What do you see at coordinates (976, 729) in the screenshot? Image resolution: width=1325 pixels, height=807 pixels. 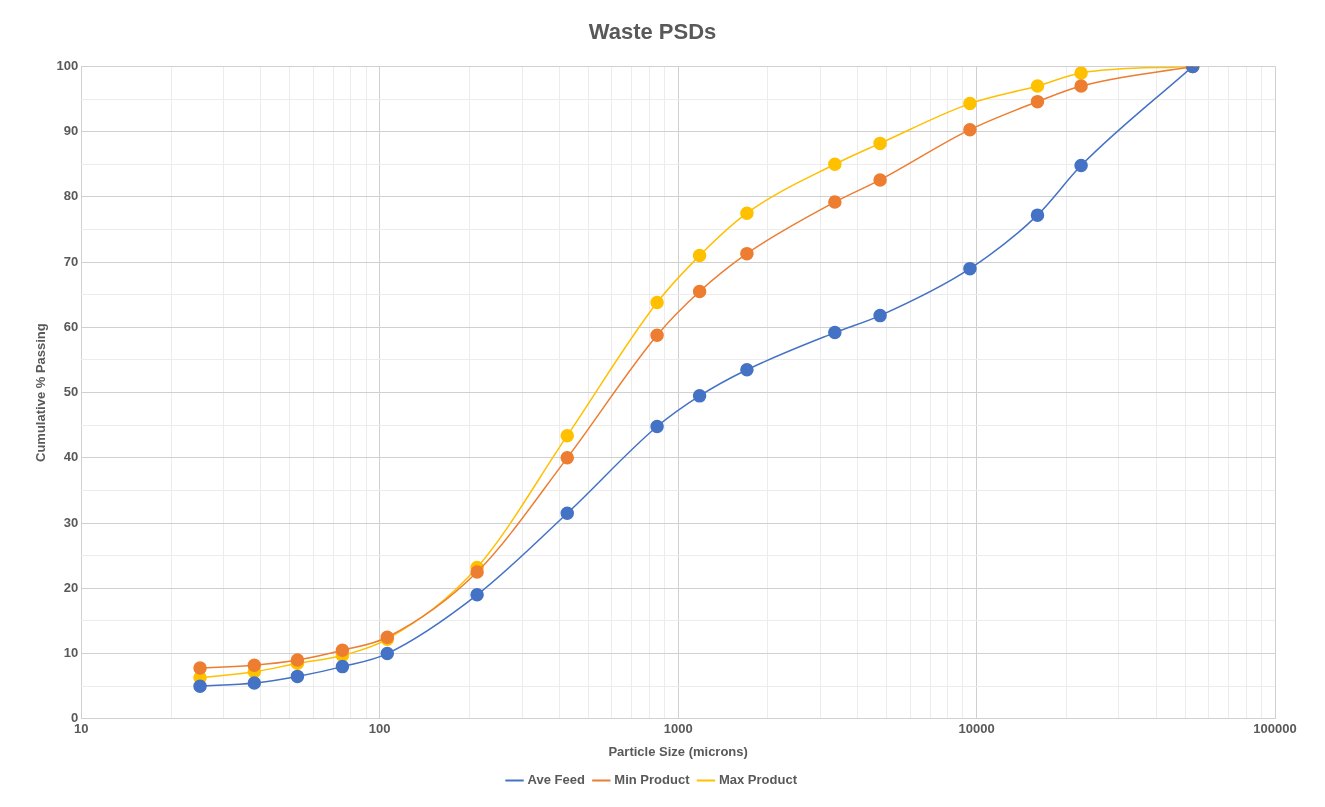 I see `x-tick-label: 10000` at bounding box center [976, 729].